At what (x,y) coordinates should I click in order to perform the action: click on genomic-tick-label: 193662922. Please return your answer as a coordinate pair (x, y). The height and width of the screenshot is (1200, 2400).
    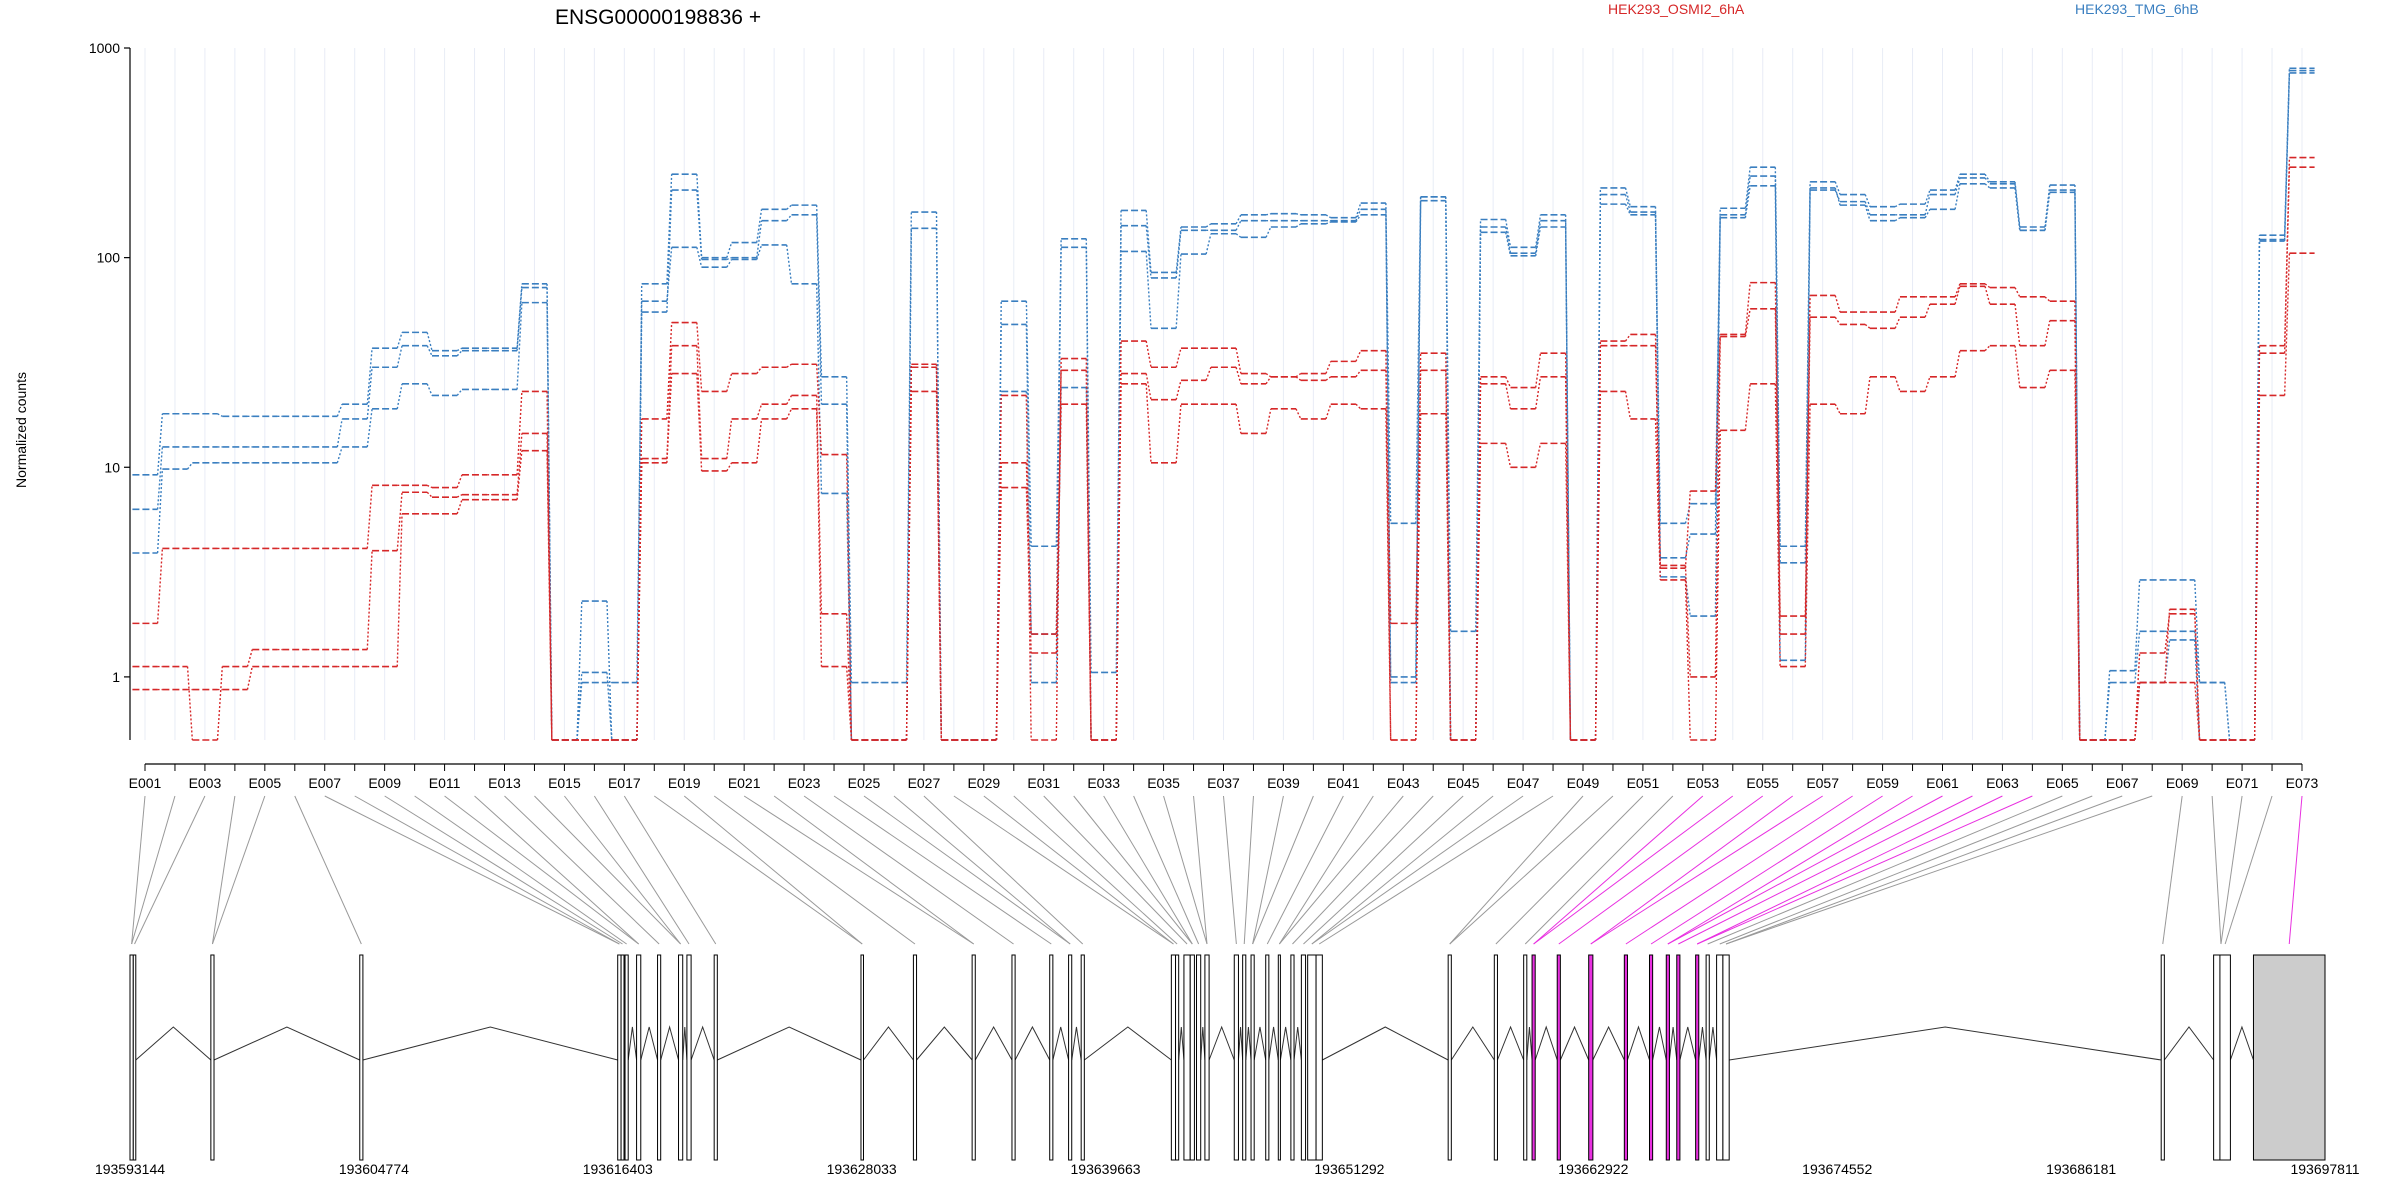
    Looking at the image, I should click on (1593, 1169).